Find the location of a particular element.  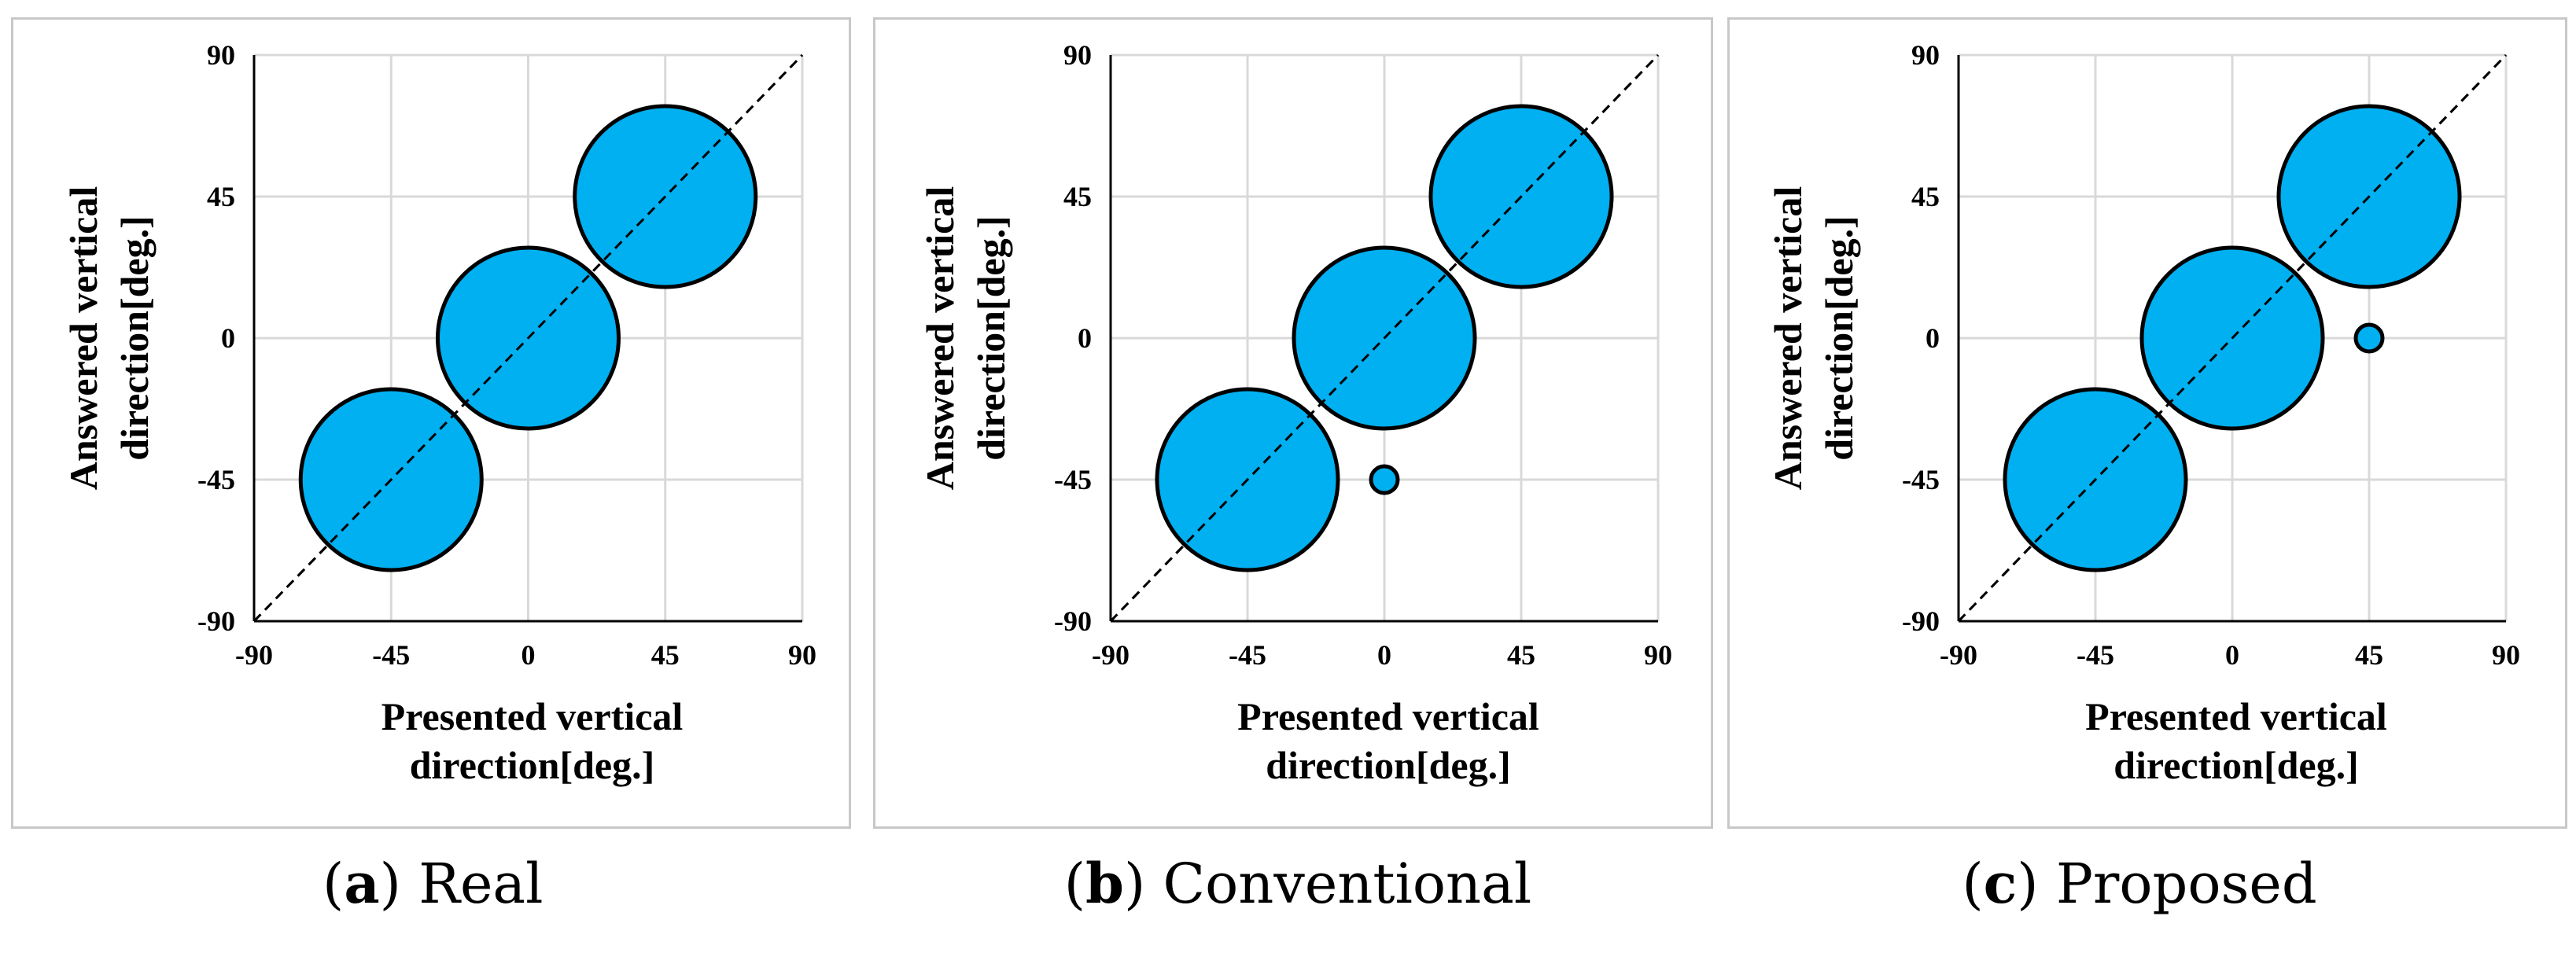

caption-text: Real is located at coordinates (481, 884).